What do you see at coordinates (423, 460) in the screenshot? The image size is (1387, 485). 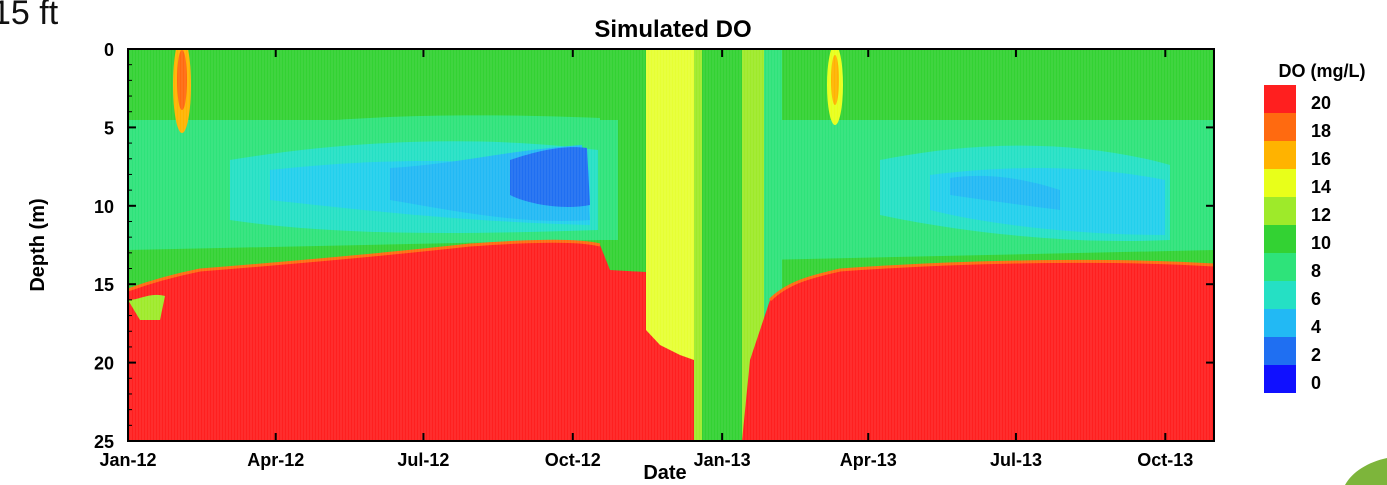 I see `x-tick-label: Jul-12` at bounding box center [423, 460].